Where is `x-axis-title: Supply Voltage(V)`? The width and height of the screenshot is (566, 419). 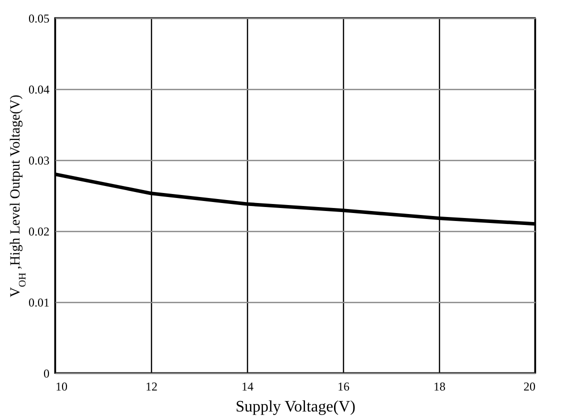 x-axis-title: Supply Voltage(V) is located at coordinates (296, 407).